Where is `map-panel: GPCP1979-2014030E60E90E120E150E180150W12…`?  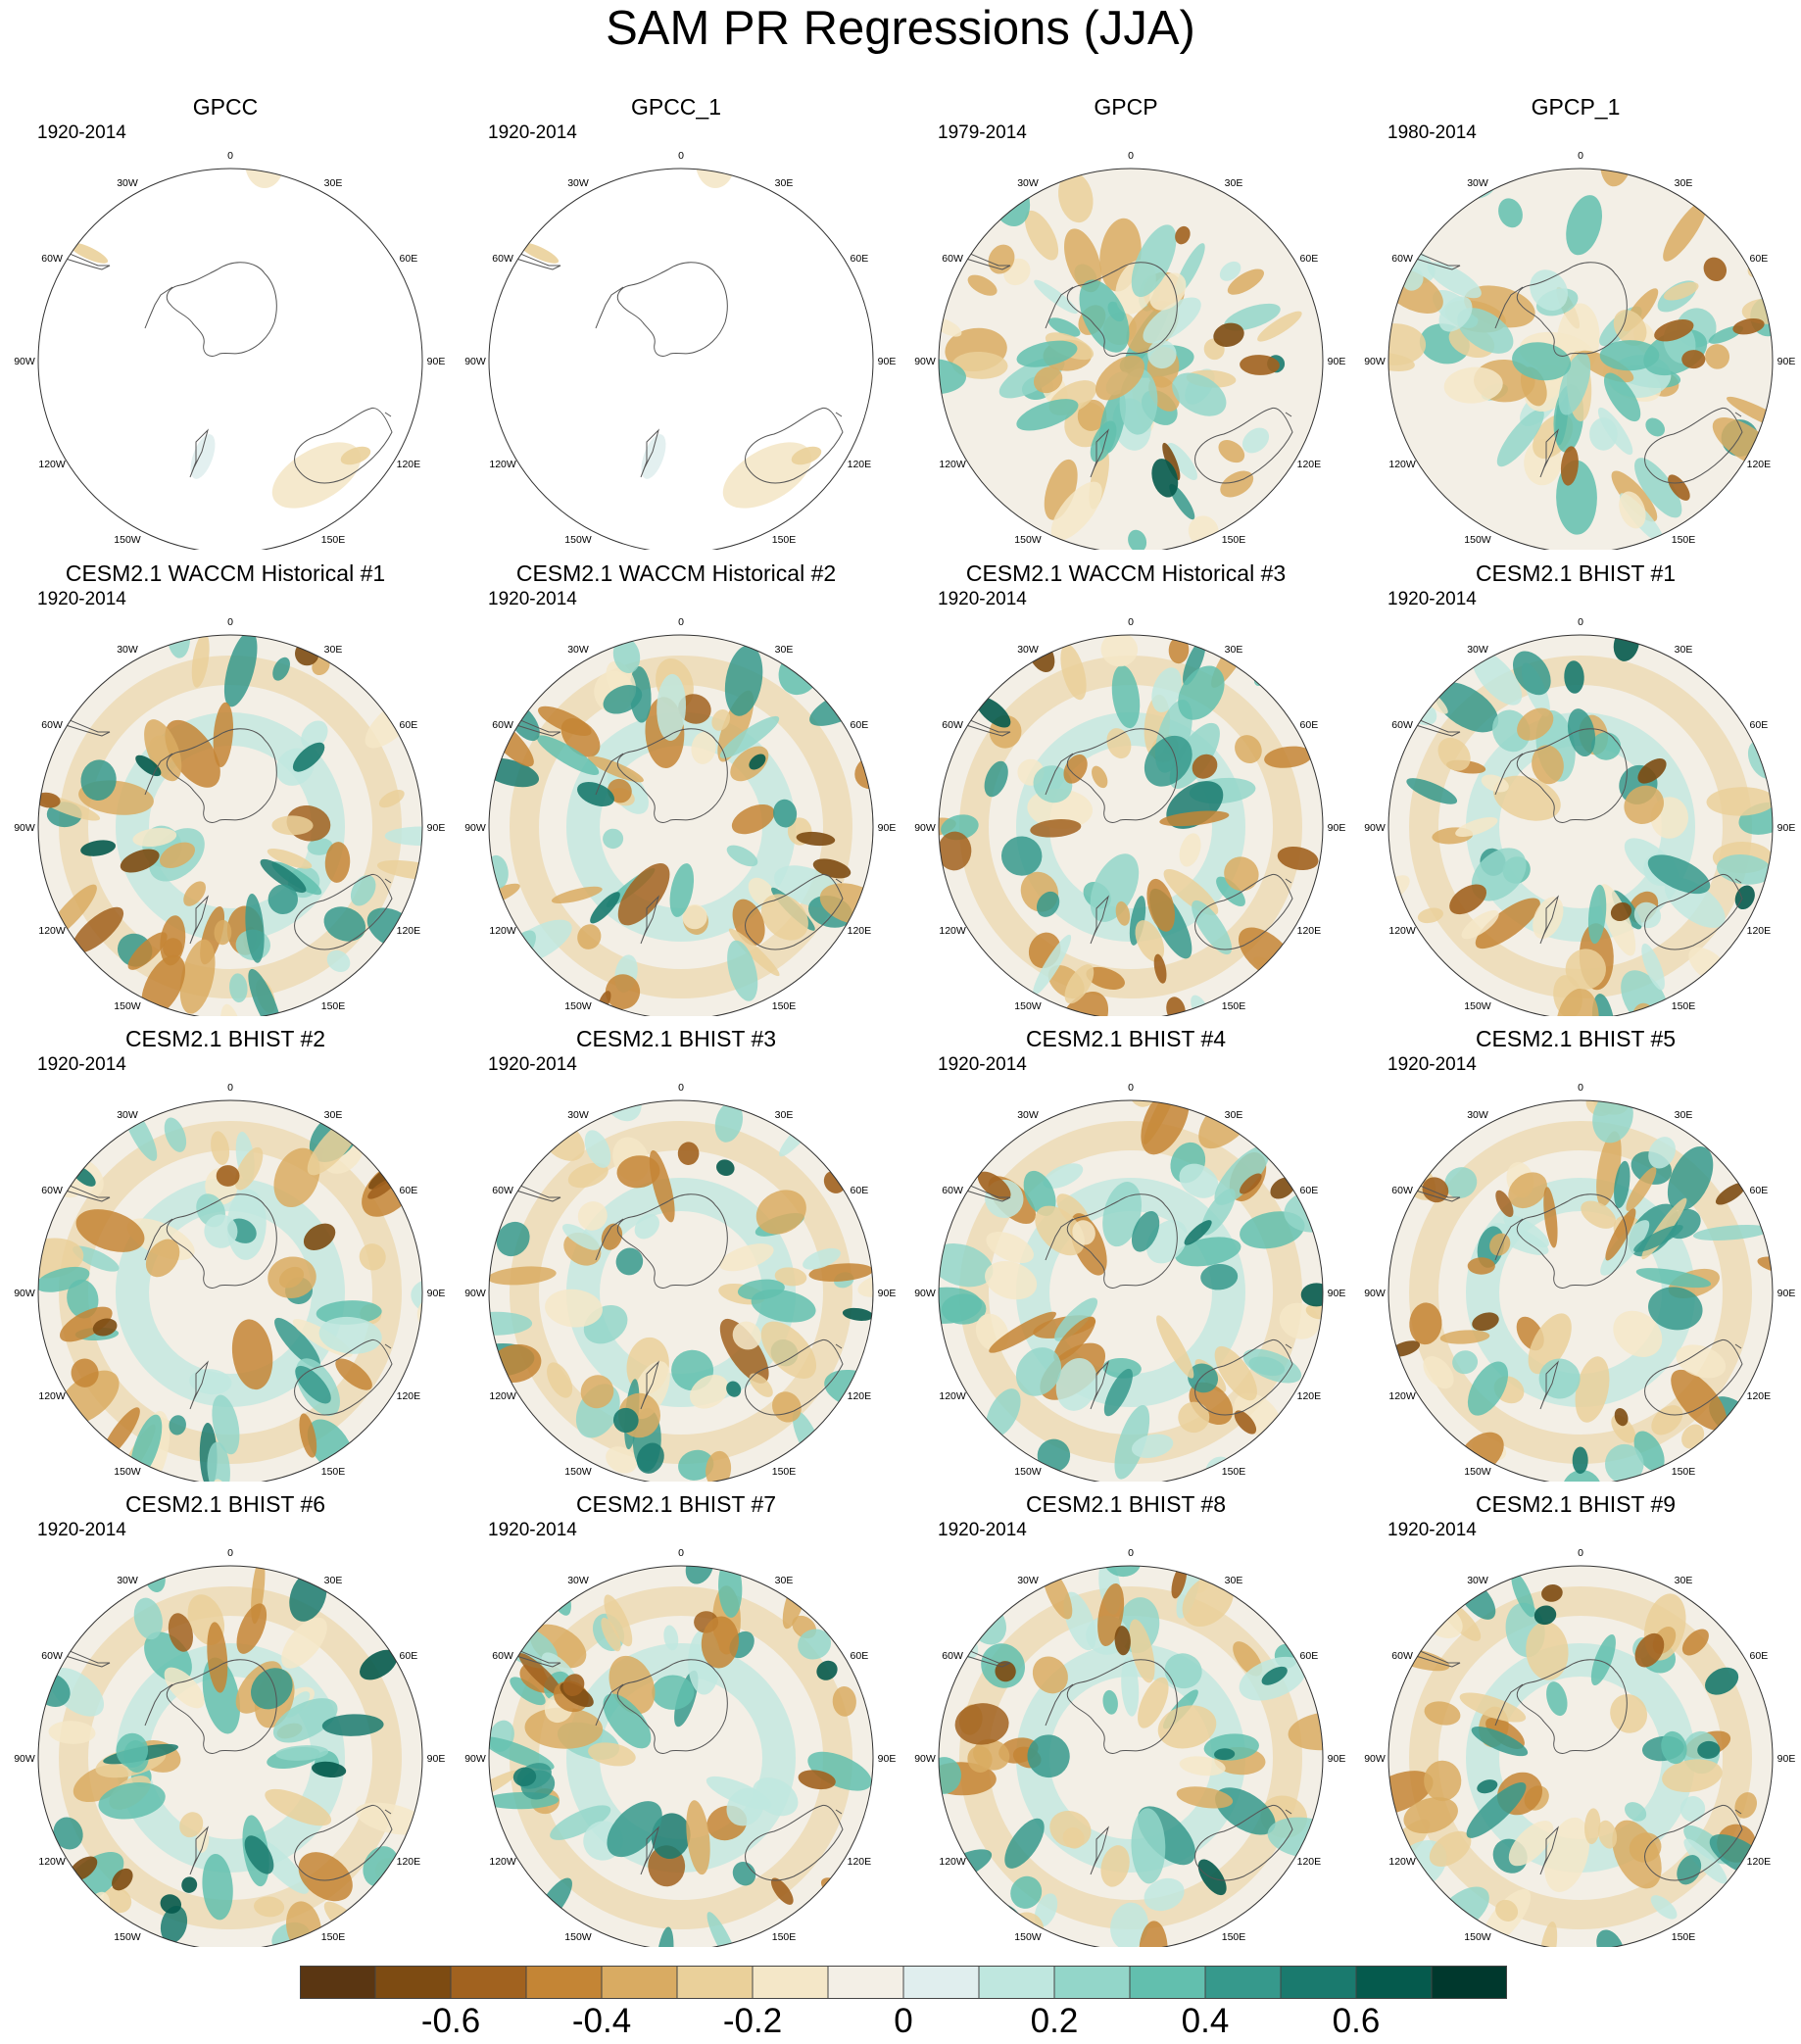 map-panel: GPCP1979-2014030E60E90E120E150E180150W12… is located at coordinates (1125, 323).